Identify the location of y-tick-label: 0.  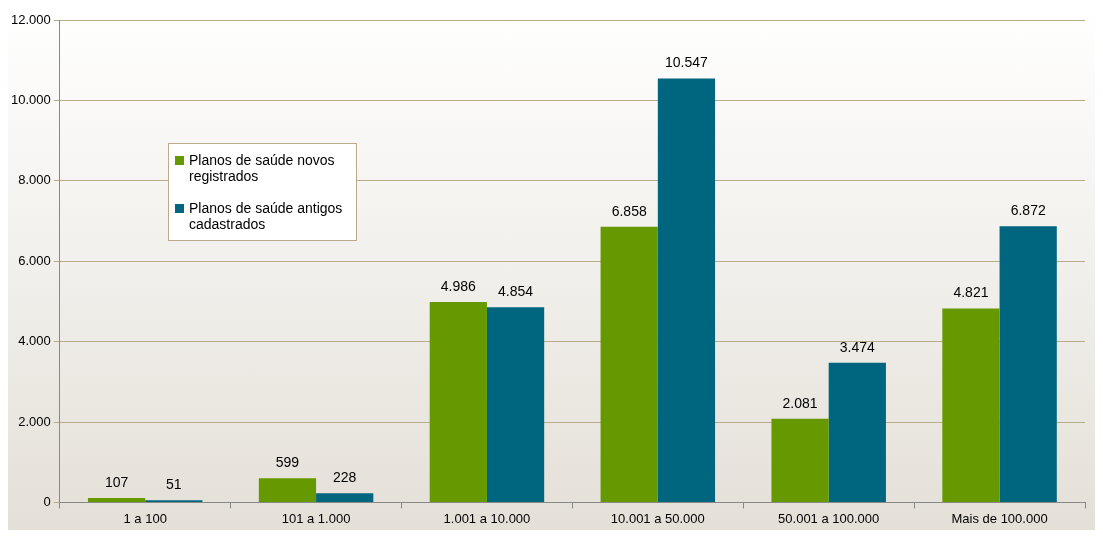
(47, 501).